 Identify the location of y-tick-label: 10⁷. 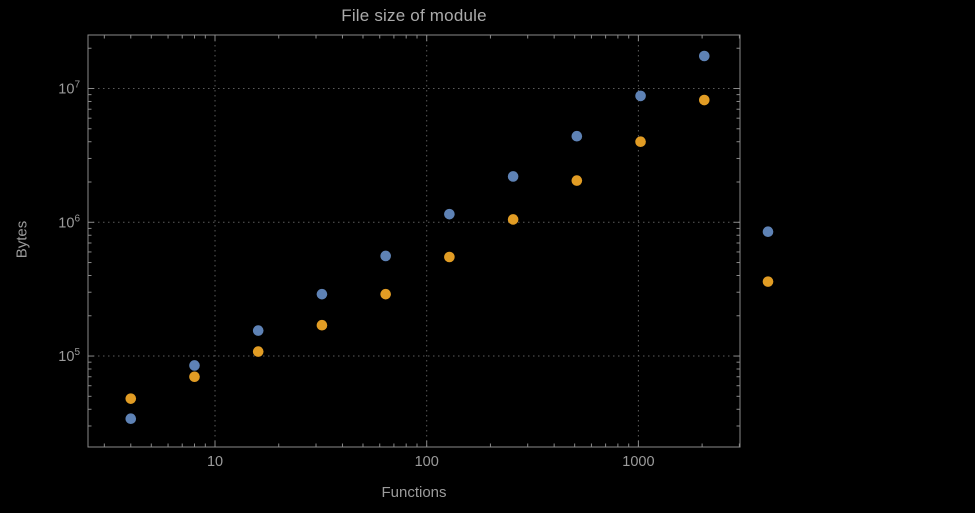
(69, 89).